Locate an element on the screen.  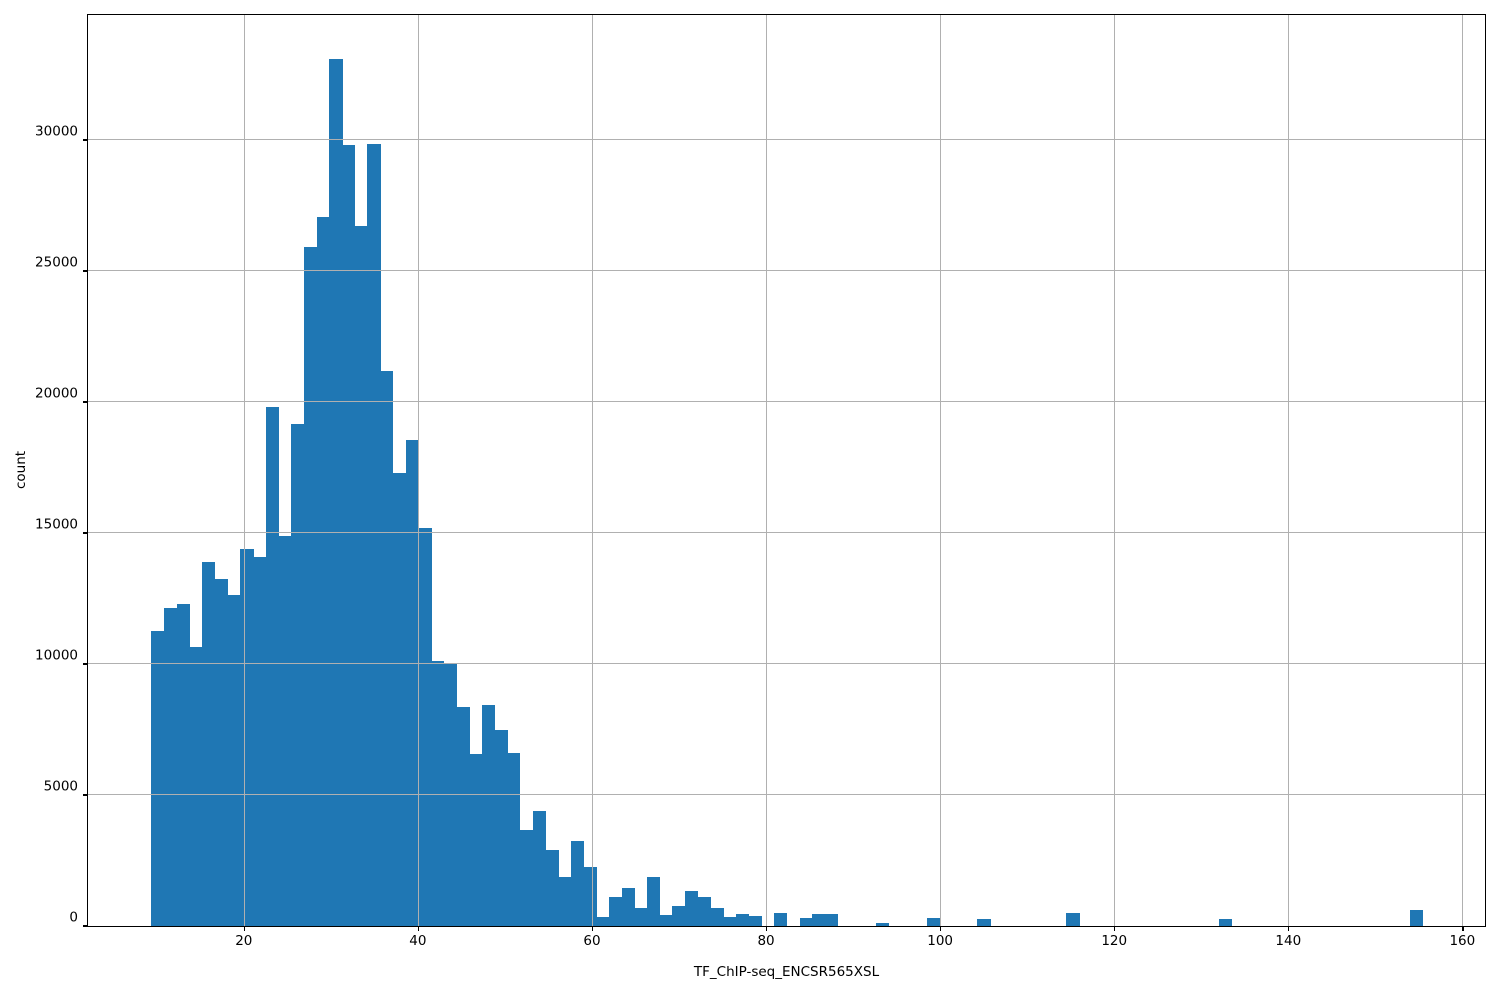
x-tick-label: 40 is located at coordinates (418, 941).